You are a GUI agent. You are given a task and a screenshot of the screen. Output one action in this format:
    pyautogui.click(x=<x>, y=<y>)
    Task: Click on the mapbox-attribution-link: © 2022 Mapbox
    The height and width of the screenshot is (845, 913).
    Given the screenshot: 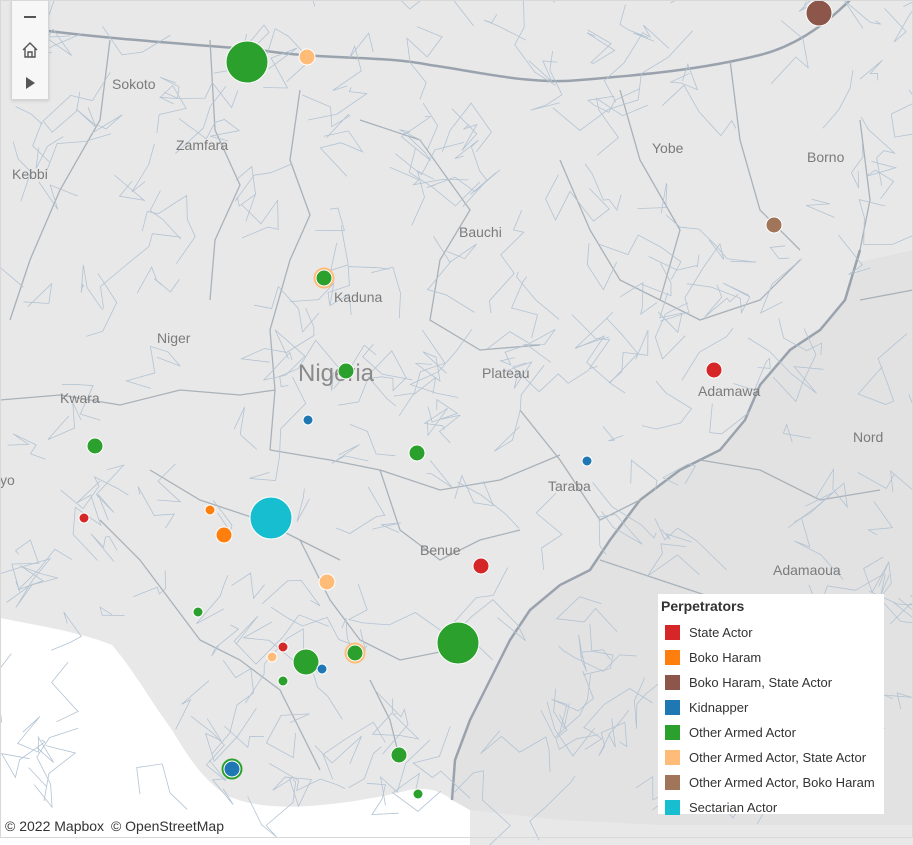 What is the action you would take?
    pyautogui.click(x=55, y=826)
    